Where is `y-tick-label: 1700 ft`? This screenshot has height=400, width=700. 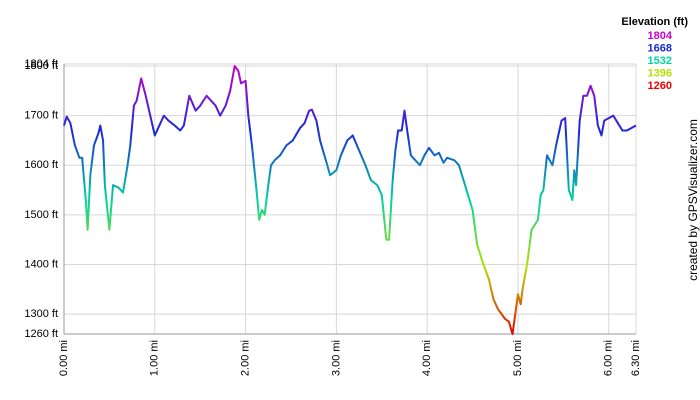 y-tick-label: 1700 ft is located at coordinates (41, 116).